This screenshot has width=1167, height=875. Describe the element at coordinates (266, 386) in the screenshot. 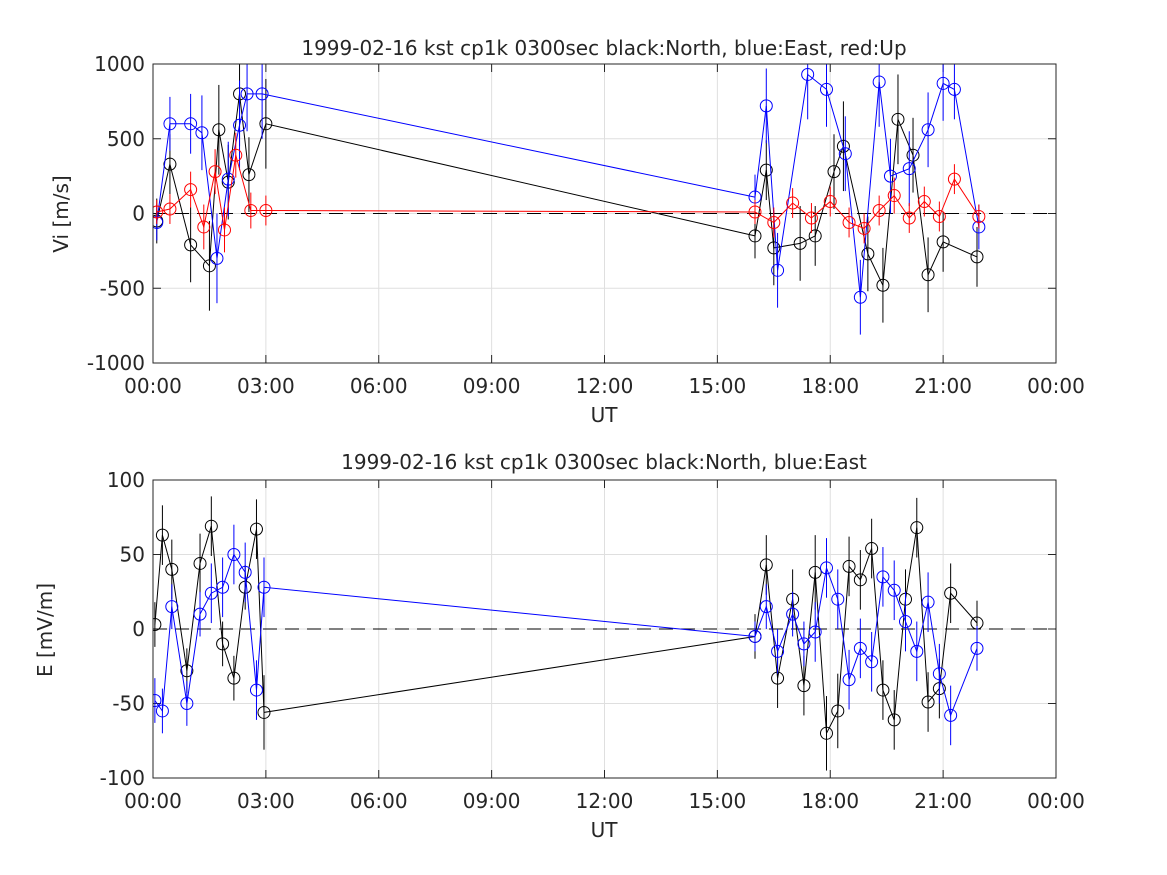

I see `velocity-x-tick-label: 03:00` at that location.